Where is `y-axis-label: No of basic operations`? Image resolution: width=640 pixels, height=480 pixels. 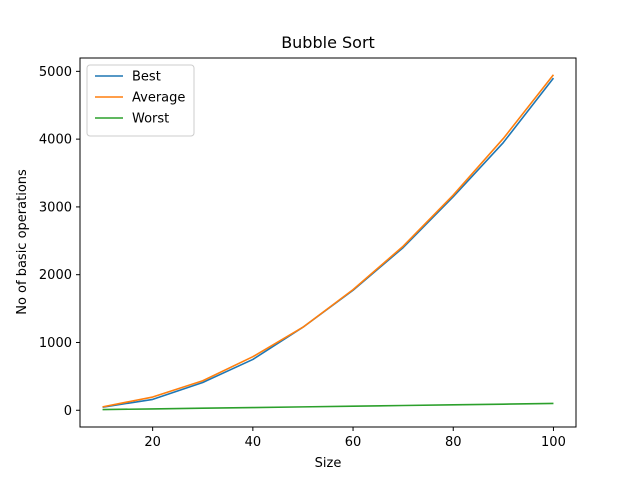
y-axis-label: No of basic operations is located at coordinates (22, 242).